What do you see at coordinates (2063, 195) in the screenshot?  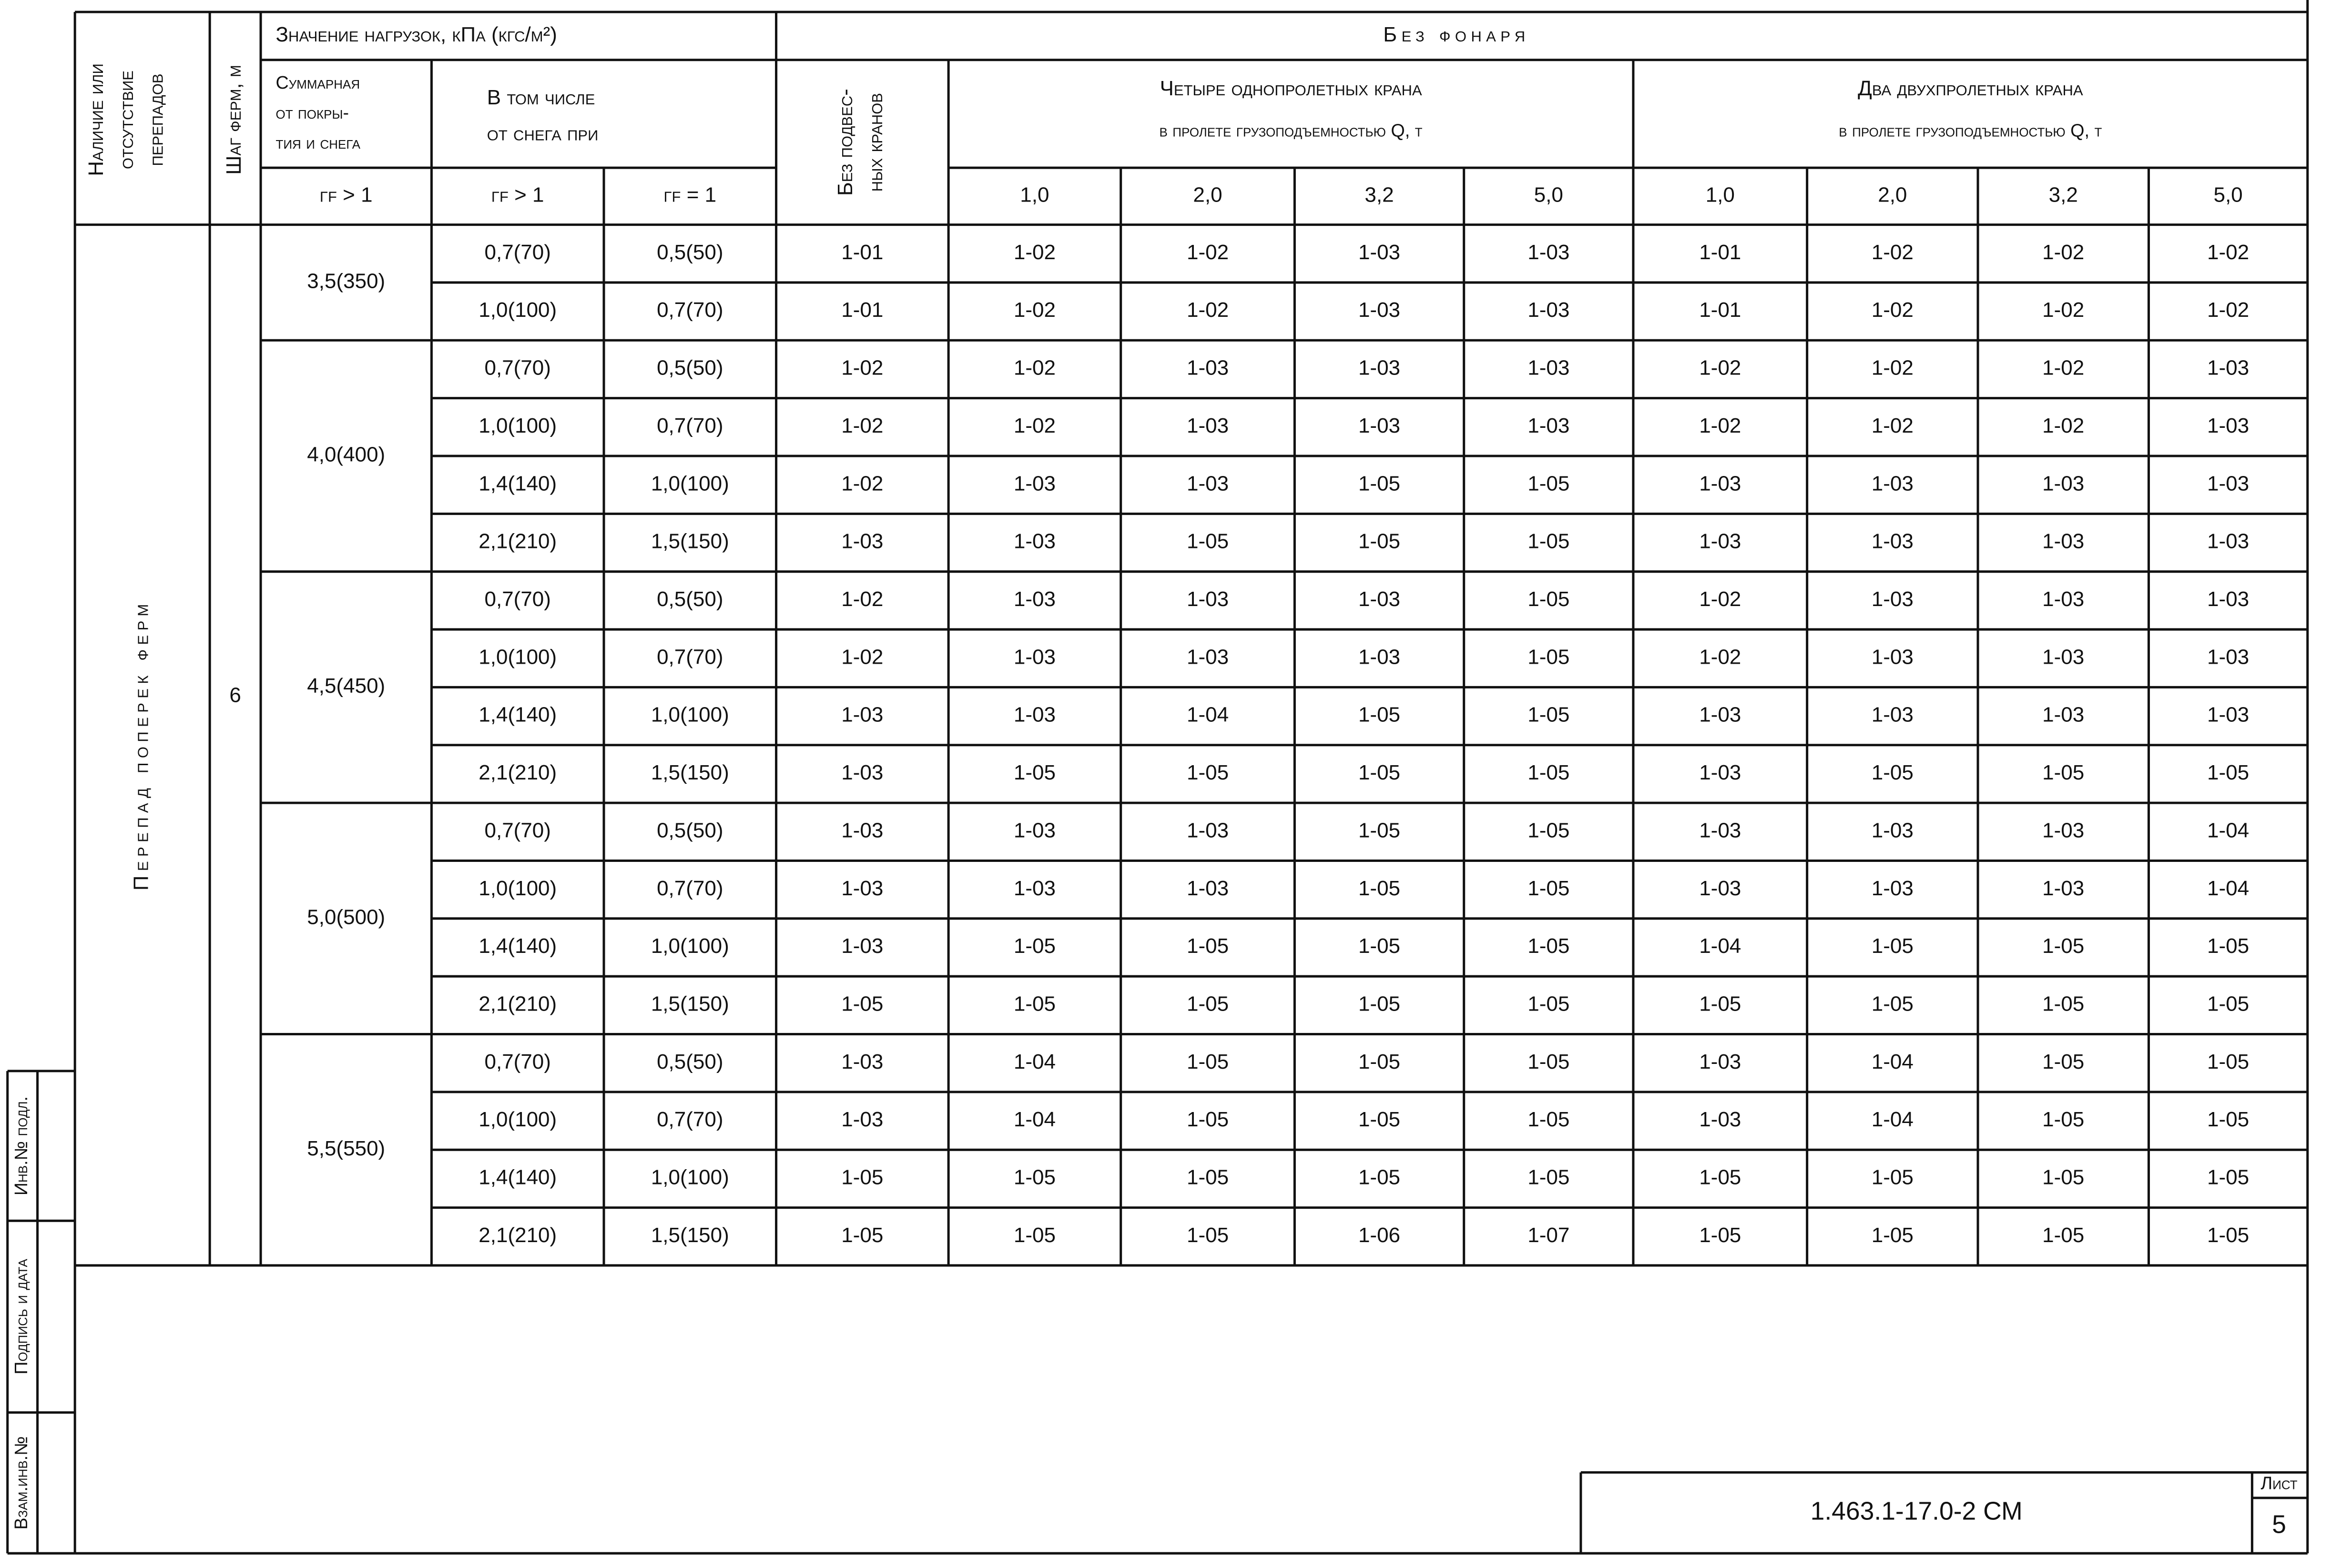 I see `capacity-header: 3,2` at bounding box center [2063, 195].